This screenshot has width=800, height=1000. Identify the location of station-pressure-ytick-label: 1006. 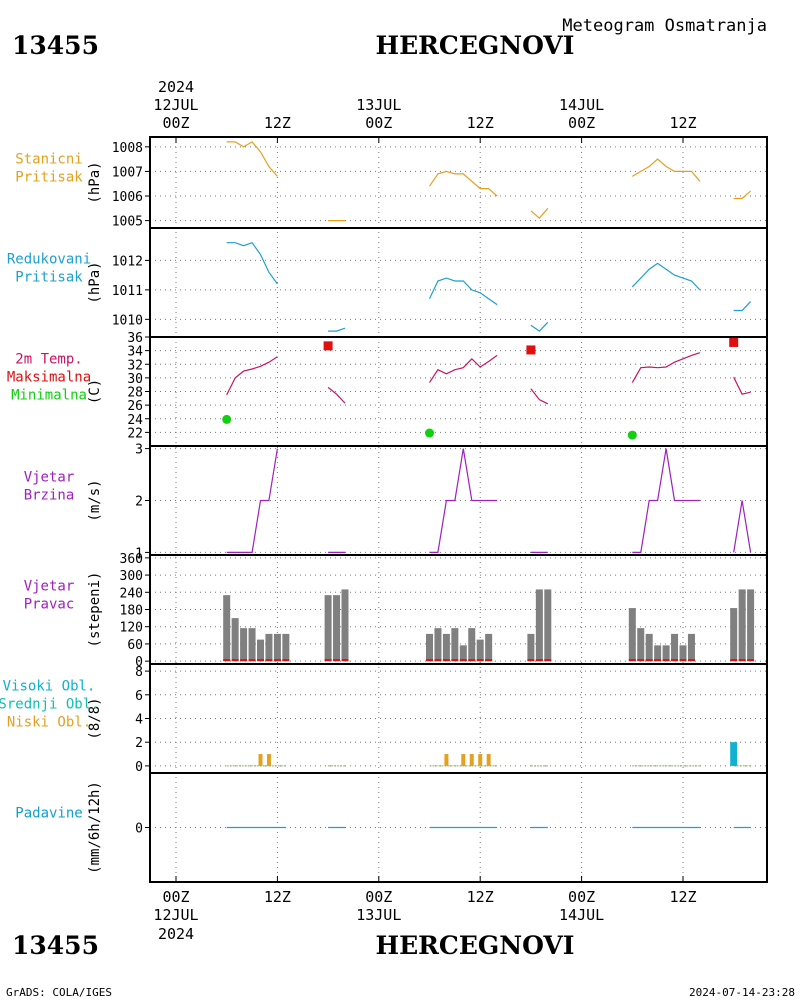
(127, 197).